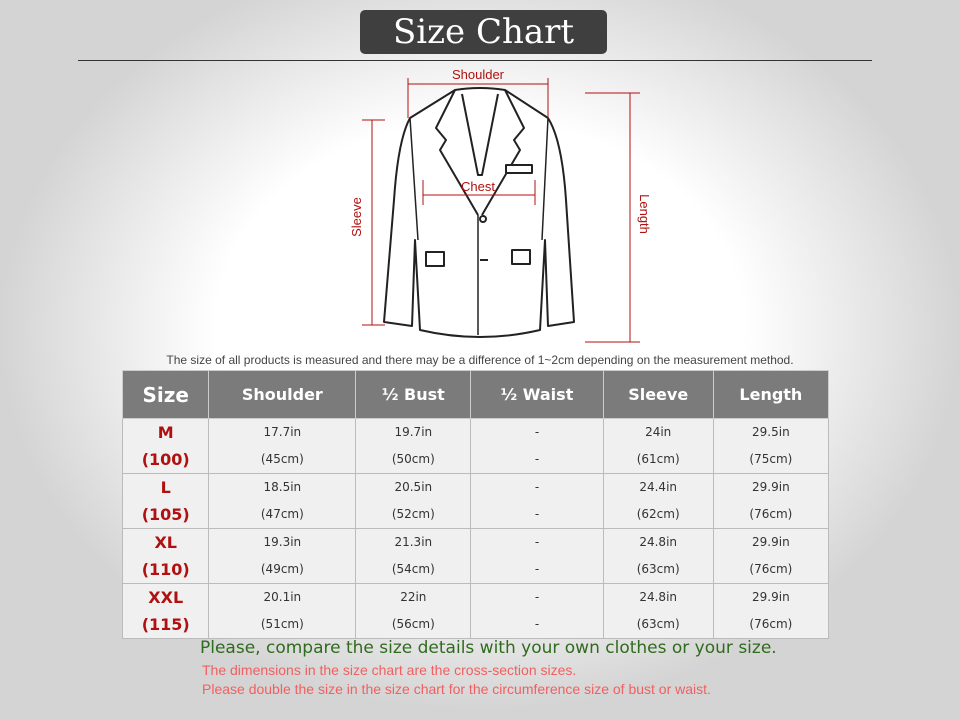 The image size is (960, 720). I want to click on table-cell: 24.4in (62cm), so click(658, 501).